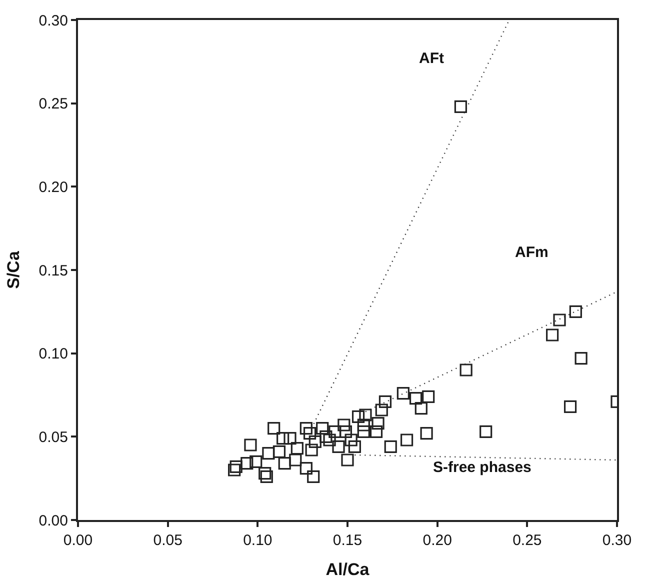 Image resolution: width=647 pixels, height=588 pixels. What do you see at coordinates (53, 437) in the screenshot?
I see `y-tick-label: 0.05` at bounding box center [53, 437].